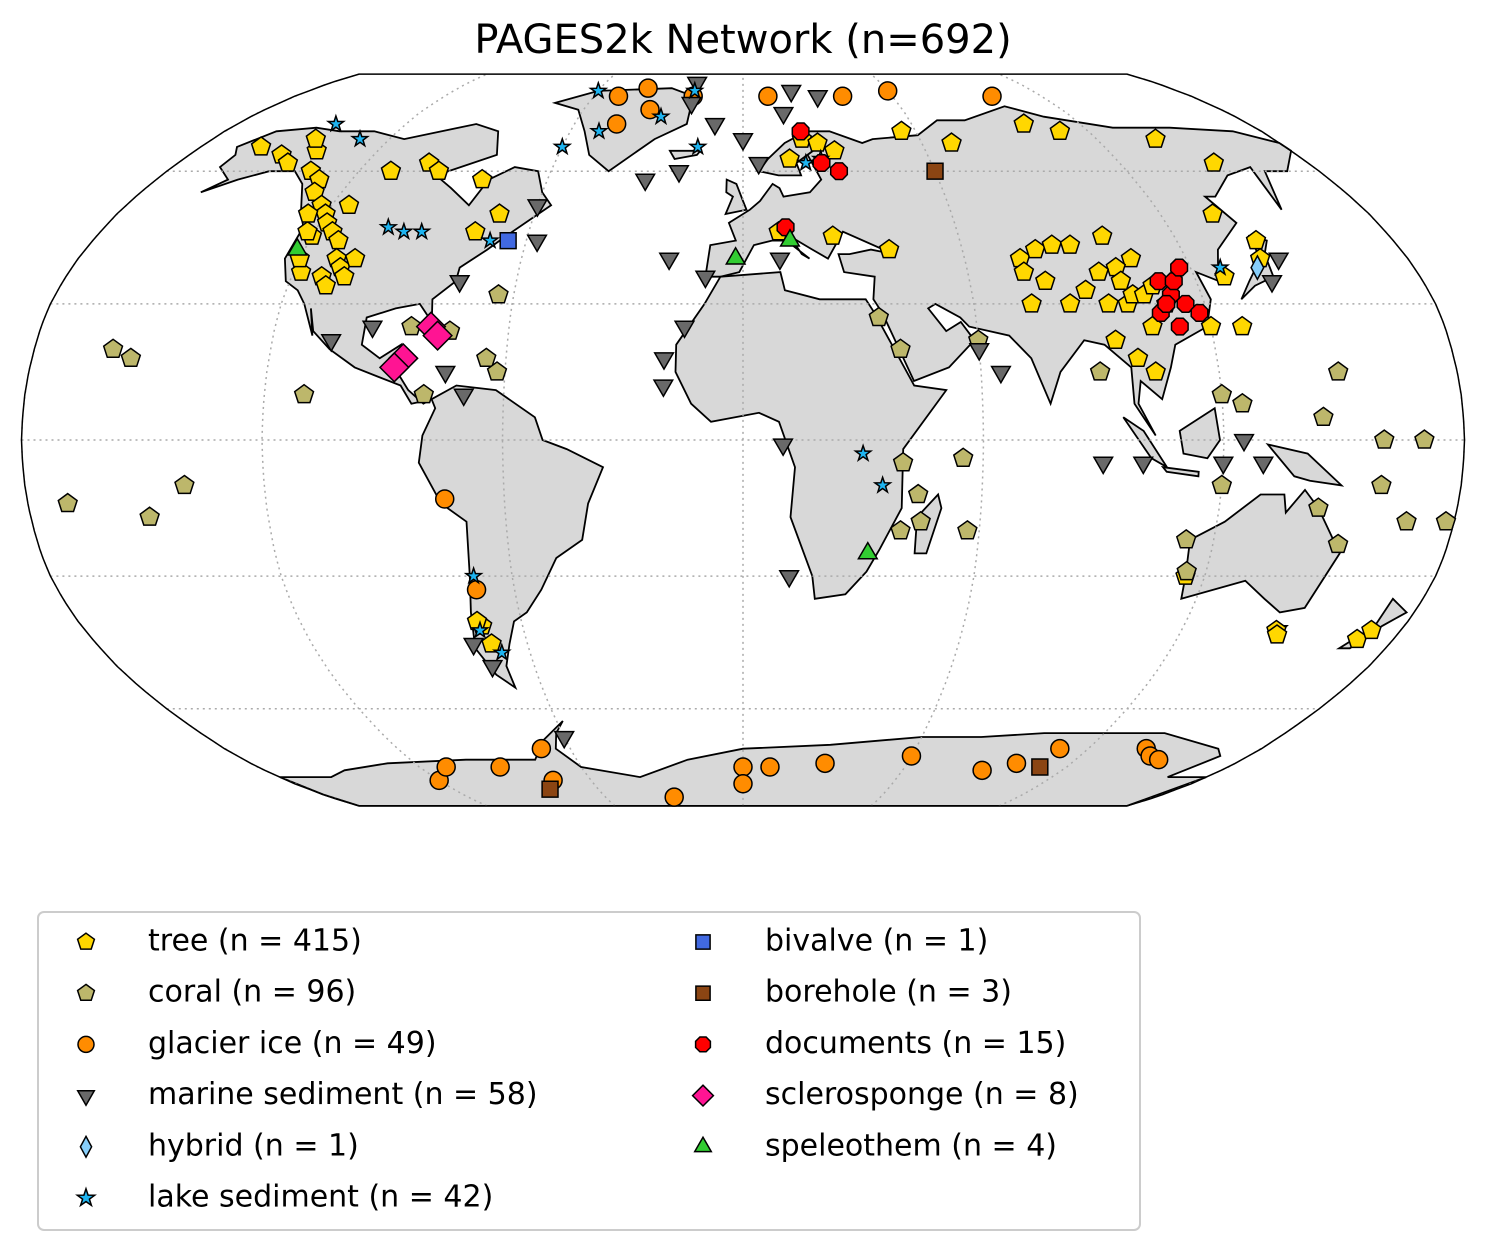  What do you see at coordinates (255, 941) in the screenshot?
I see `legend-label: tree (n = 415)` at bounding box center [255, 941].